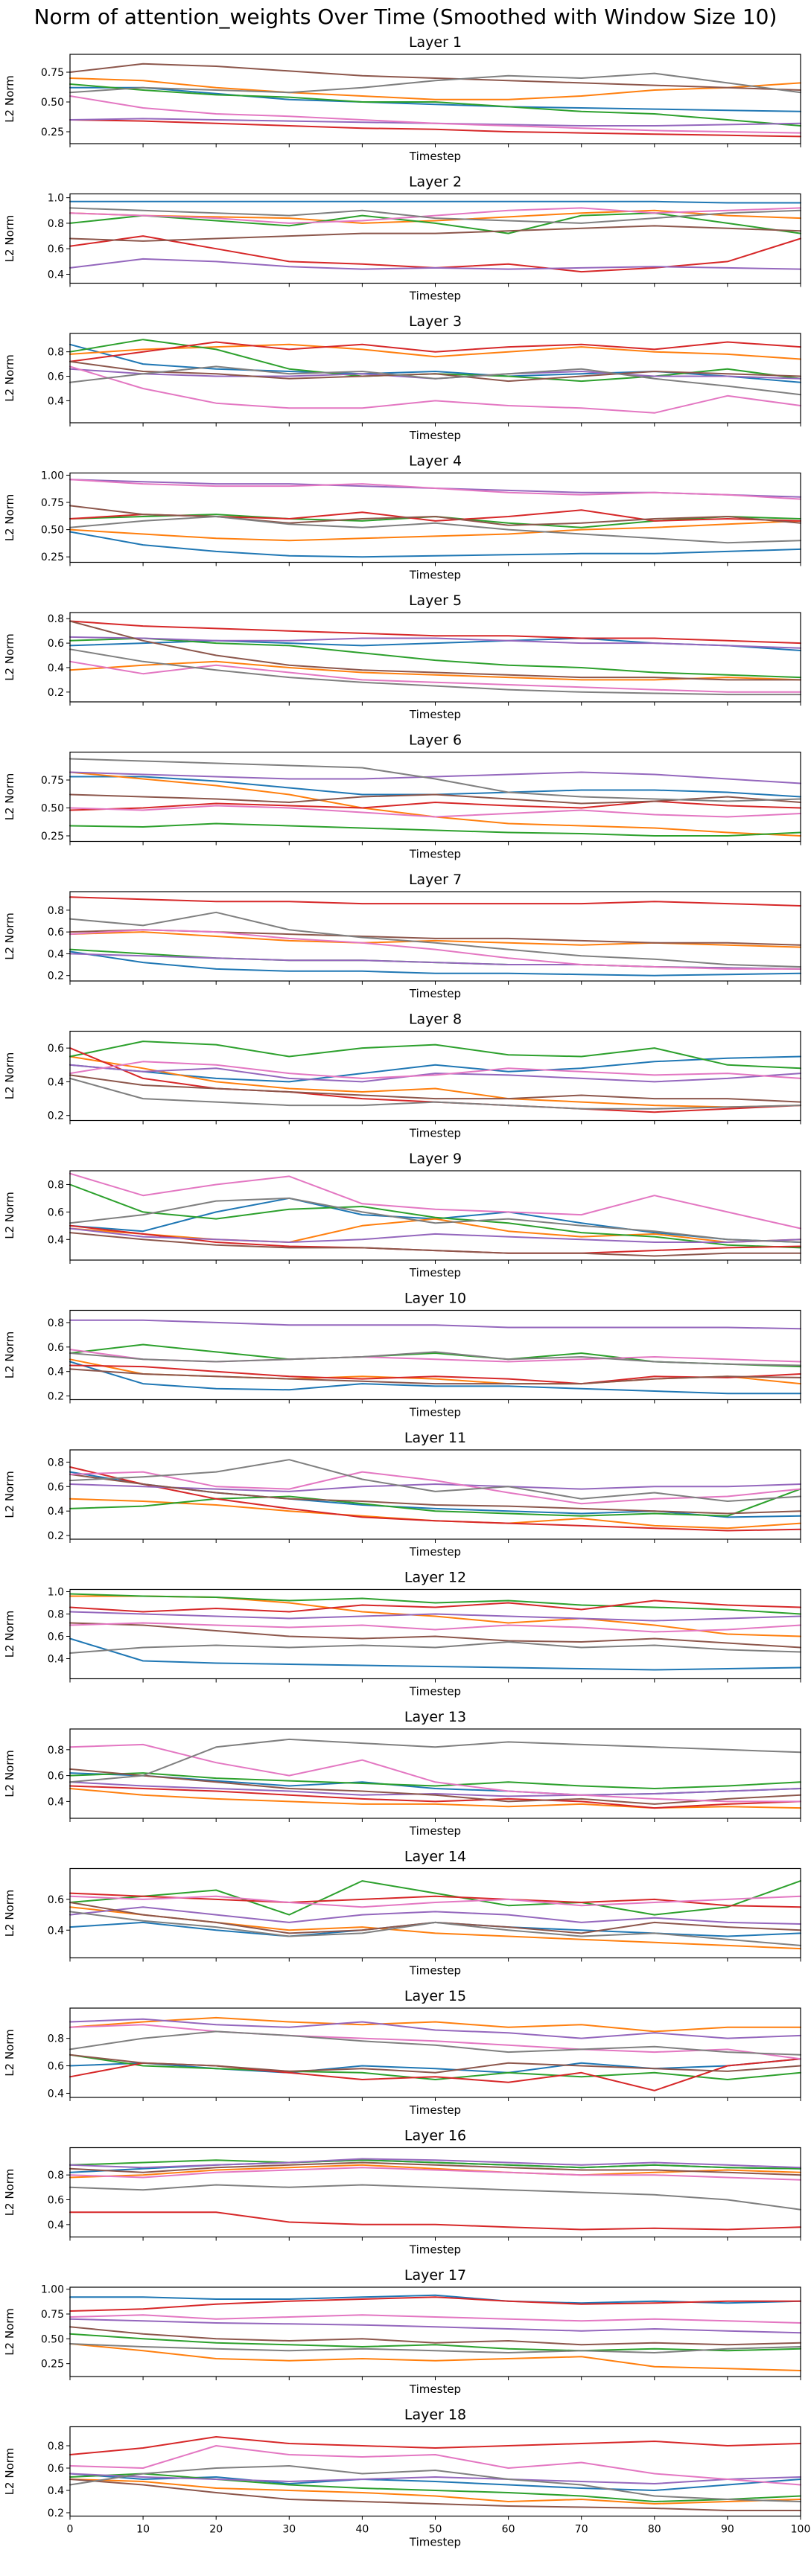  I want to click on y-tick-label: 0.50, so click(52, 531).